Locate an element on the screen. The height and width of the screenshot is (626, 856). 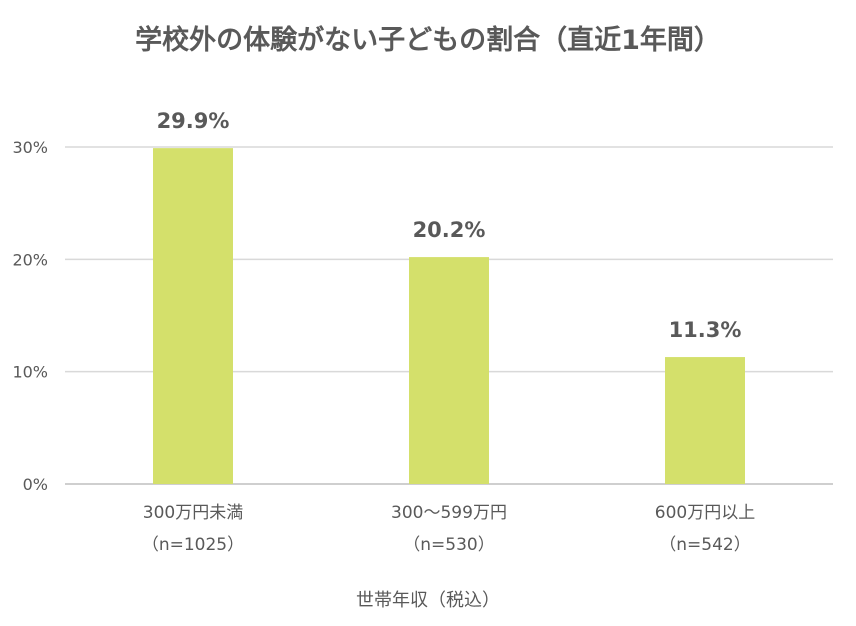
x-tick-label: 300万円未満 is located at coordinates (193, 513).